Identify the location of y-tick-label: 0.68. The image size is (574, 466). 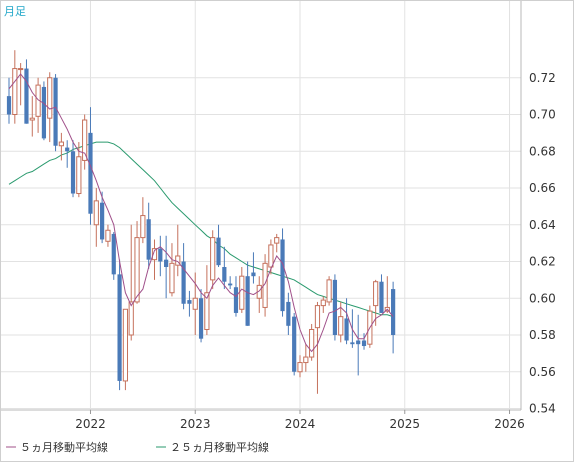
(542, 151).